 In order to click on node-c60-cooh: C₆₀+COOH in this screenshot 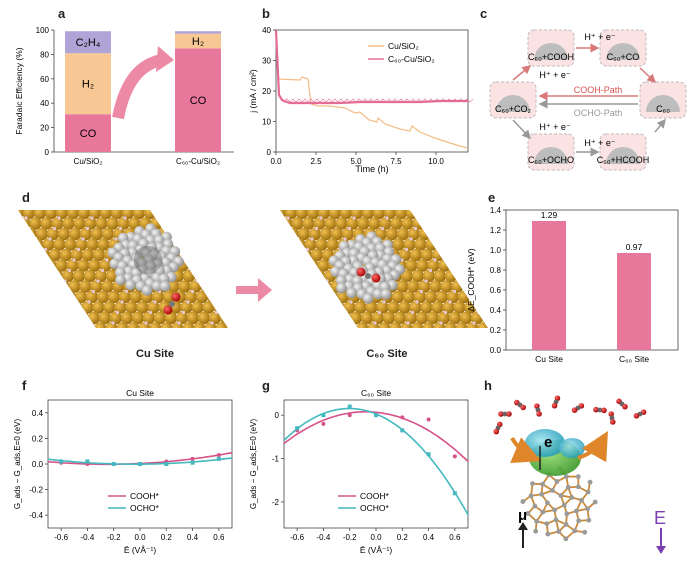, I will do `click(551, 48)`.